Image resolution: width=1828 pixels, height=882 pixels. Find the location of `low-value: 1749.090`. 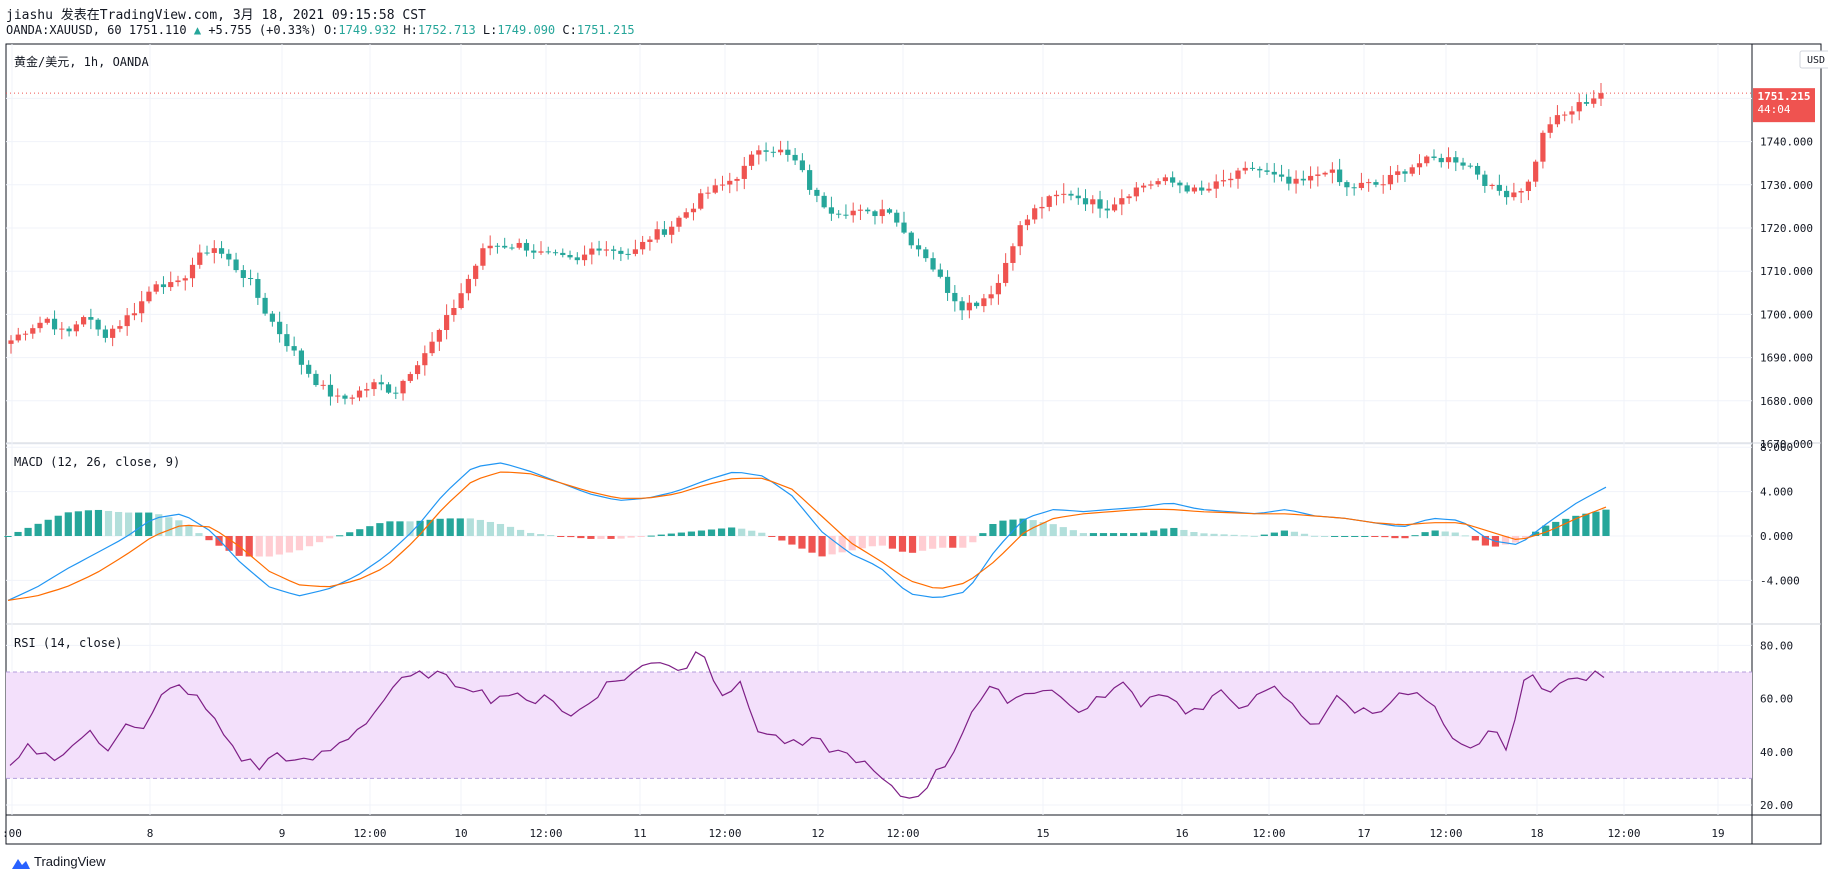

low-value: 1749.090 is located at coordinates (526, 30).